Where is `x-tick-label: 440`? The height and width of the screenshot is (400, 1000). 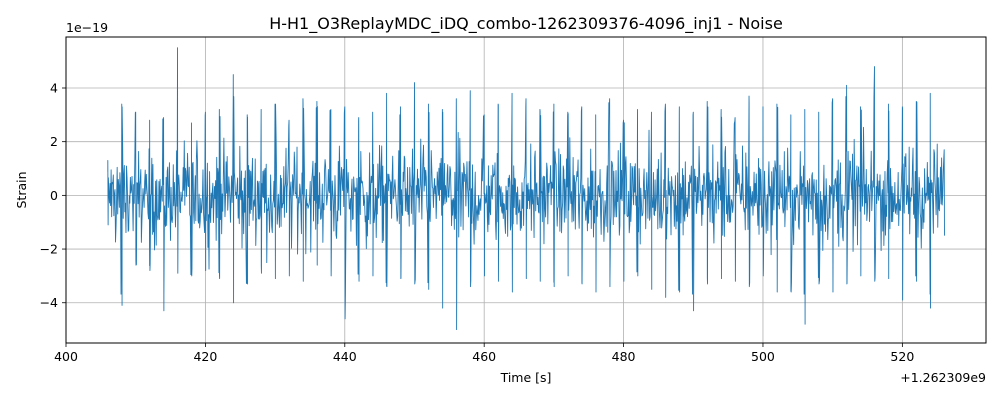
x-tick-label: 440 is located at coordinates (345, 356).